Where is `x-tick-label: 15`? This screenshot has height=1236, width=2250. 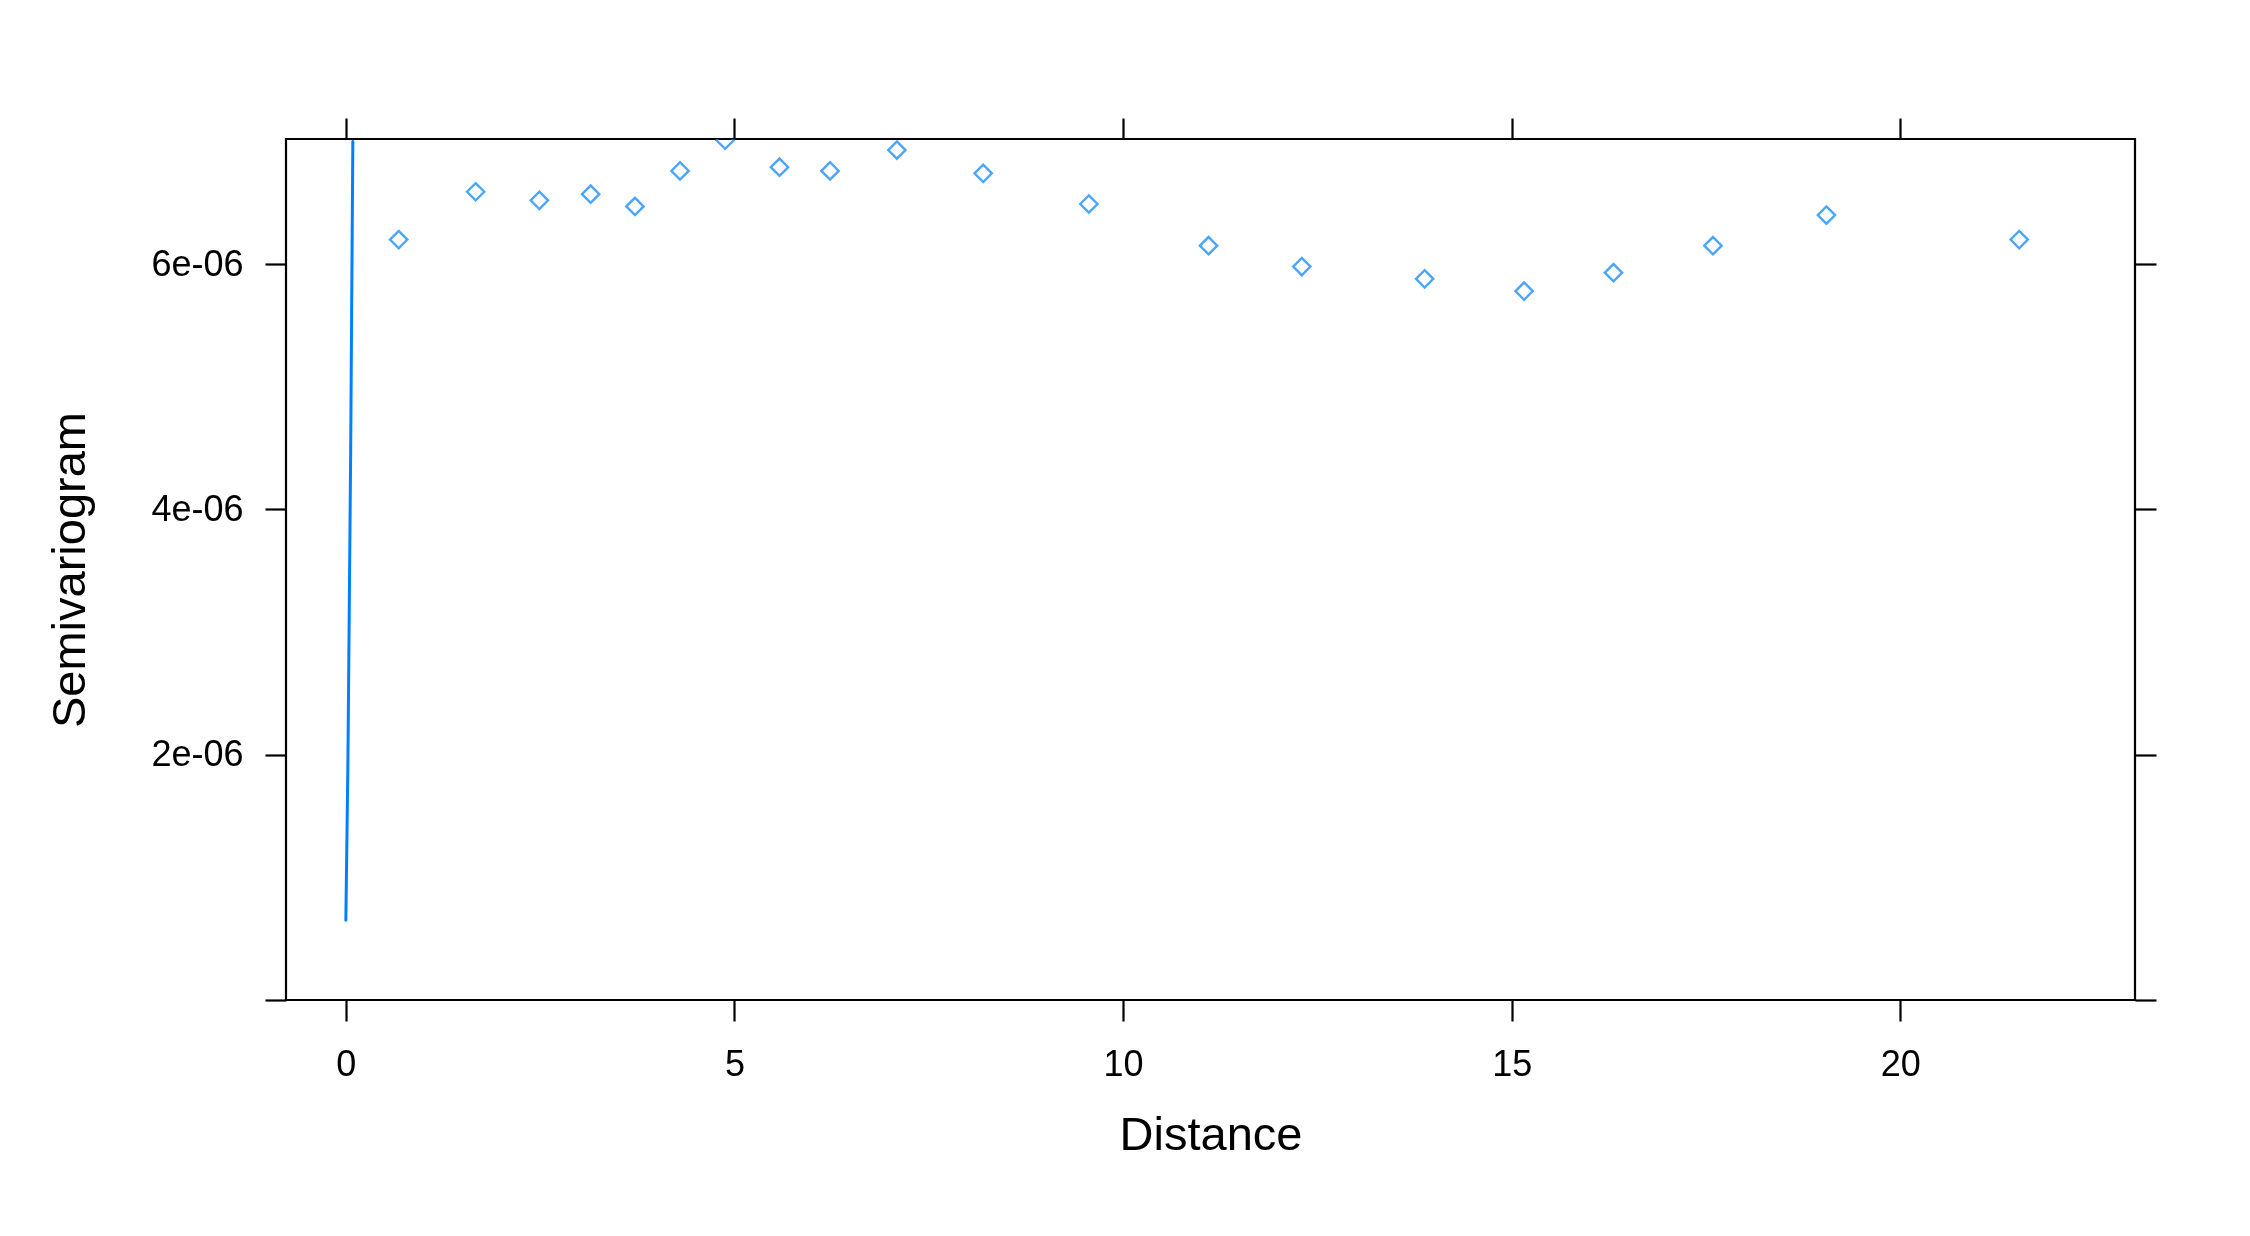
x-tick-label: 15 is located at coordinates (1512, 1063).